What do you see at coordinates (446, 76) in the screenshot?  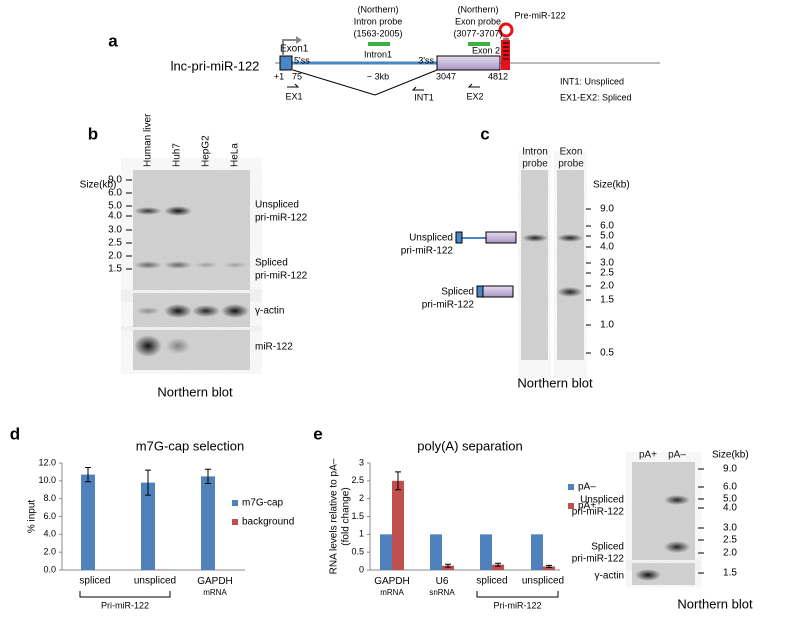 I see `position: 3047` at bounding box center [446, 76].